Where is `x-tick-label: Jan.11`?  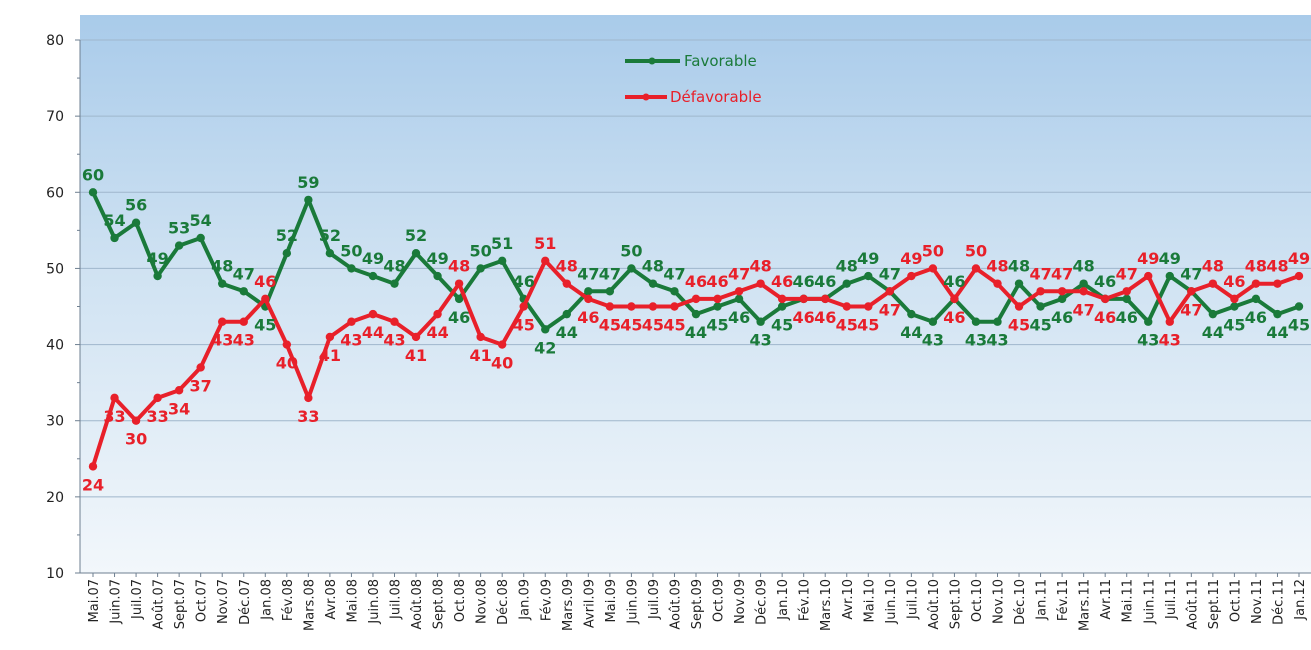
x-tick-label: Jan.11 is located at coordinates (1042, 600).